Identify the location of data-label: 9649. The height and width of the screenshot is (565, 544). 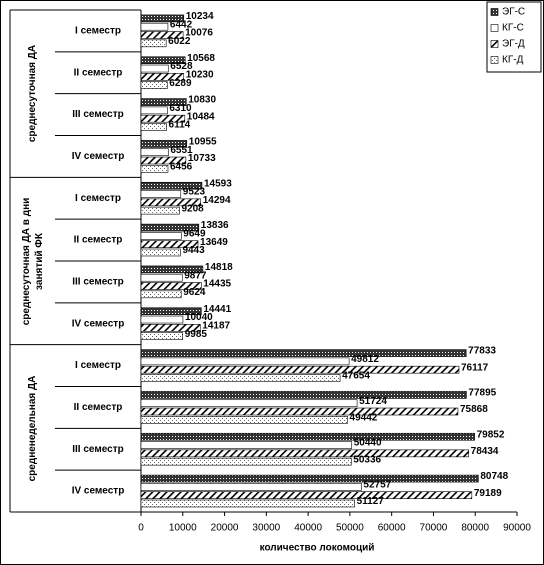
(194, 234).